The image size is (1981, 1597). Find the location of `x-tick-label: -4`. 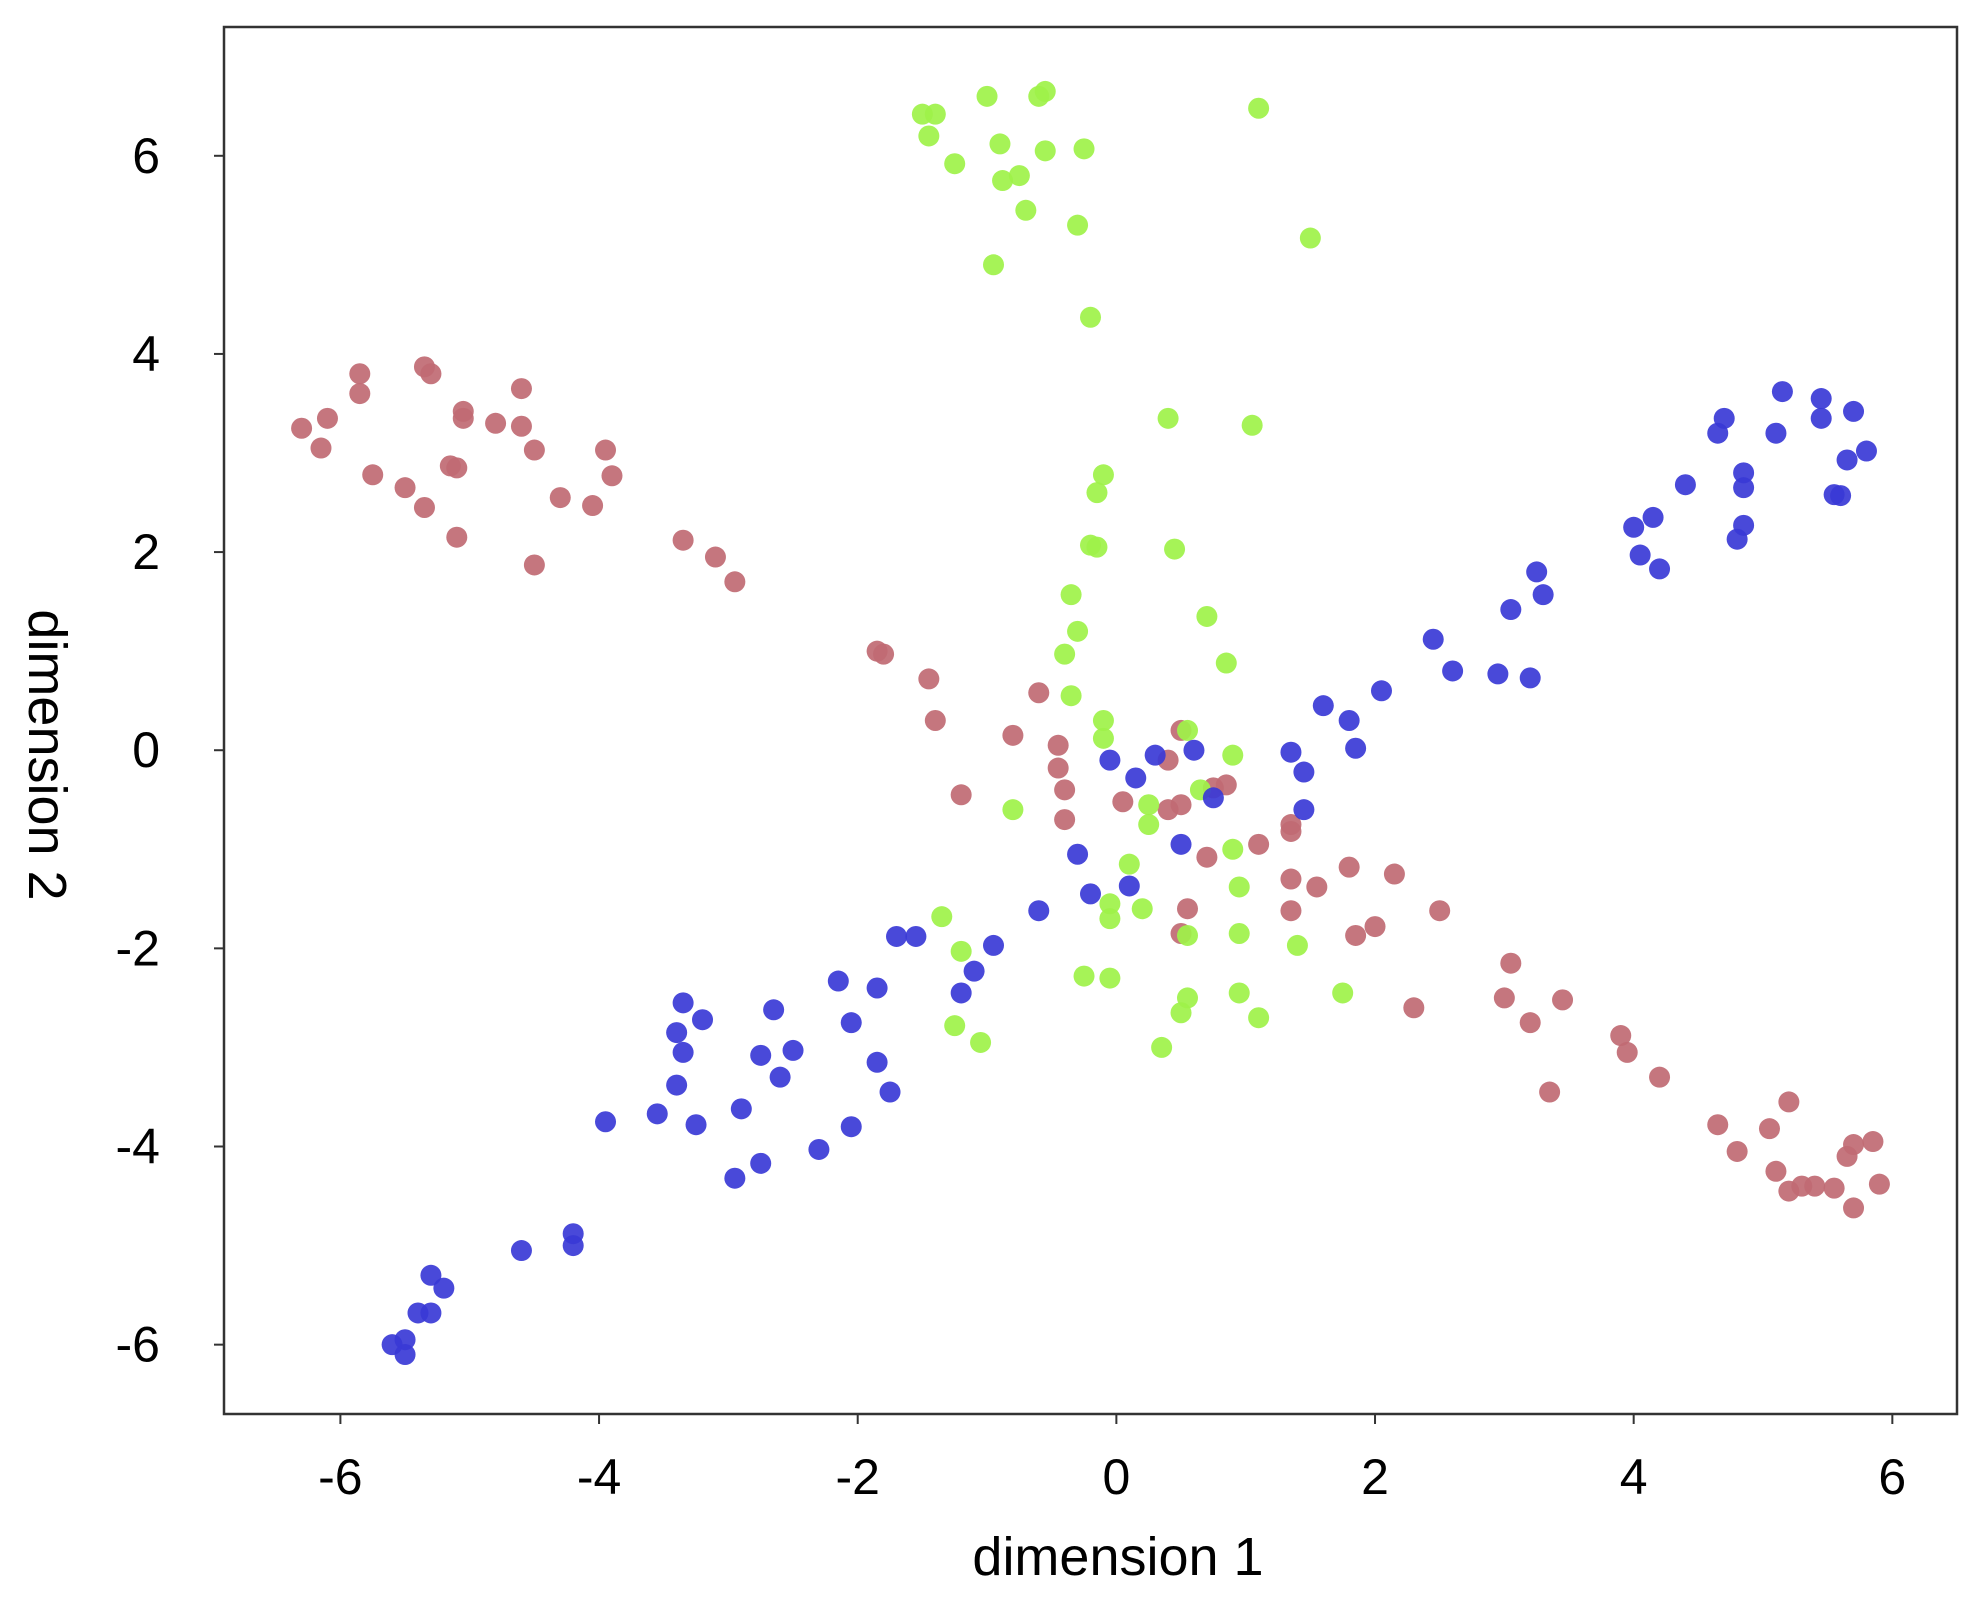

x-tick-label: -4 is located at coordinates (599, 1477).